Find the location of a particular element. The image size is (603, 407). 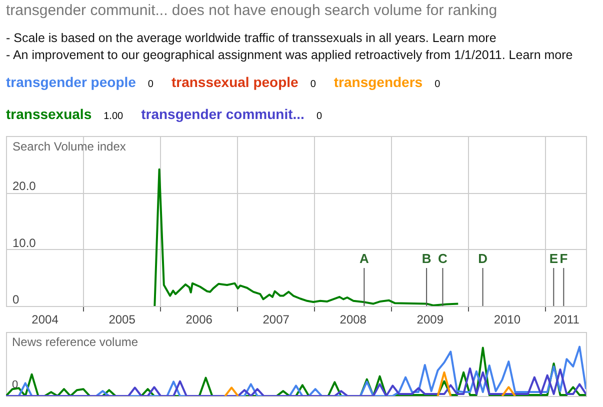

ref-line-label: F is located at coordinates (564, 258).